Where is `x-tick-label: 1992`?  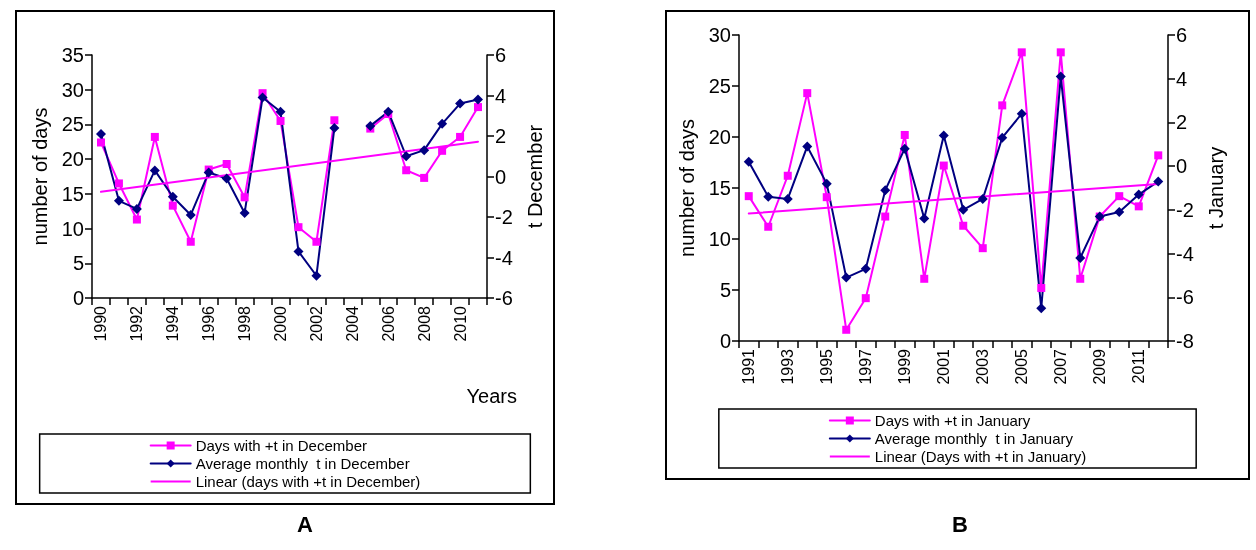 x-tick-label: 1992 is located at coordinates (137, 323).